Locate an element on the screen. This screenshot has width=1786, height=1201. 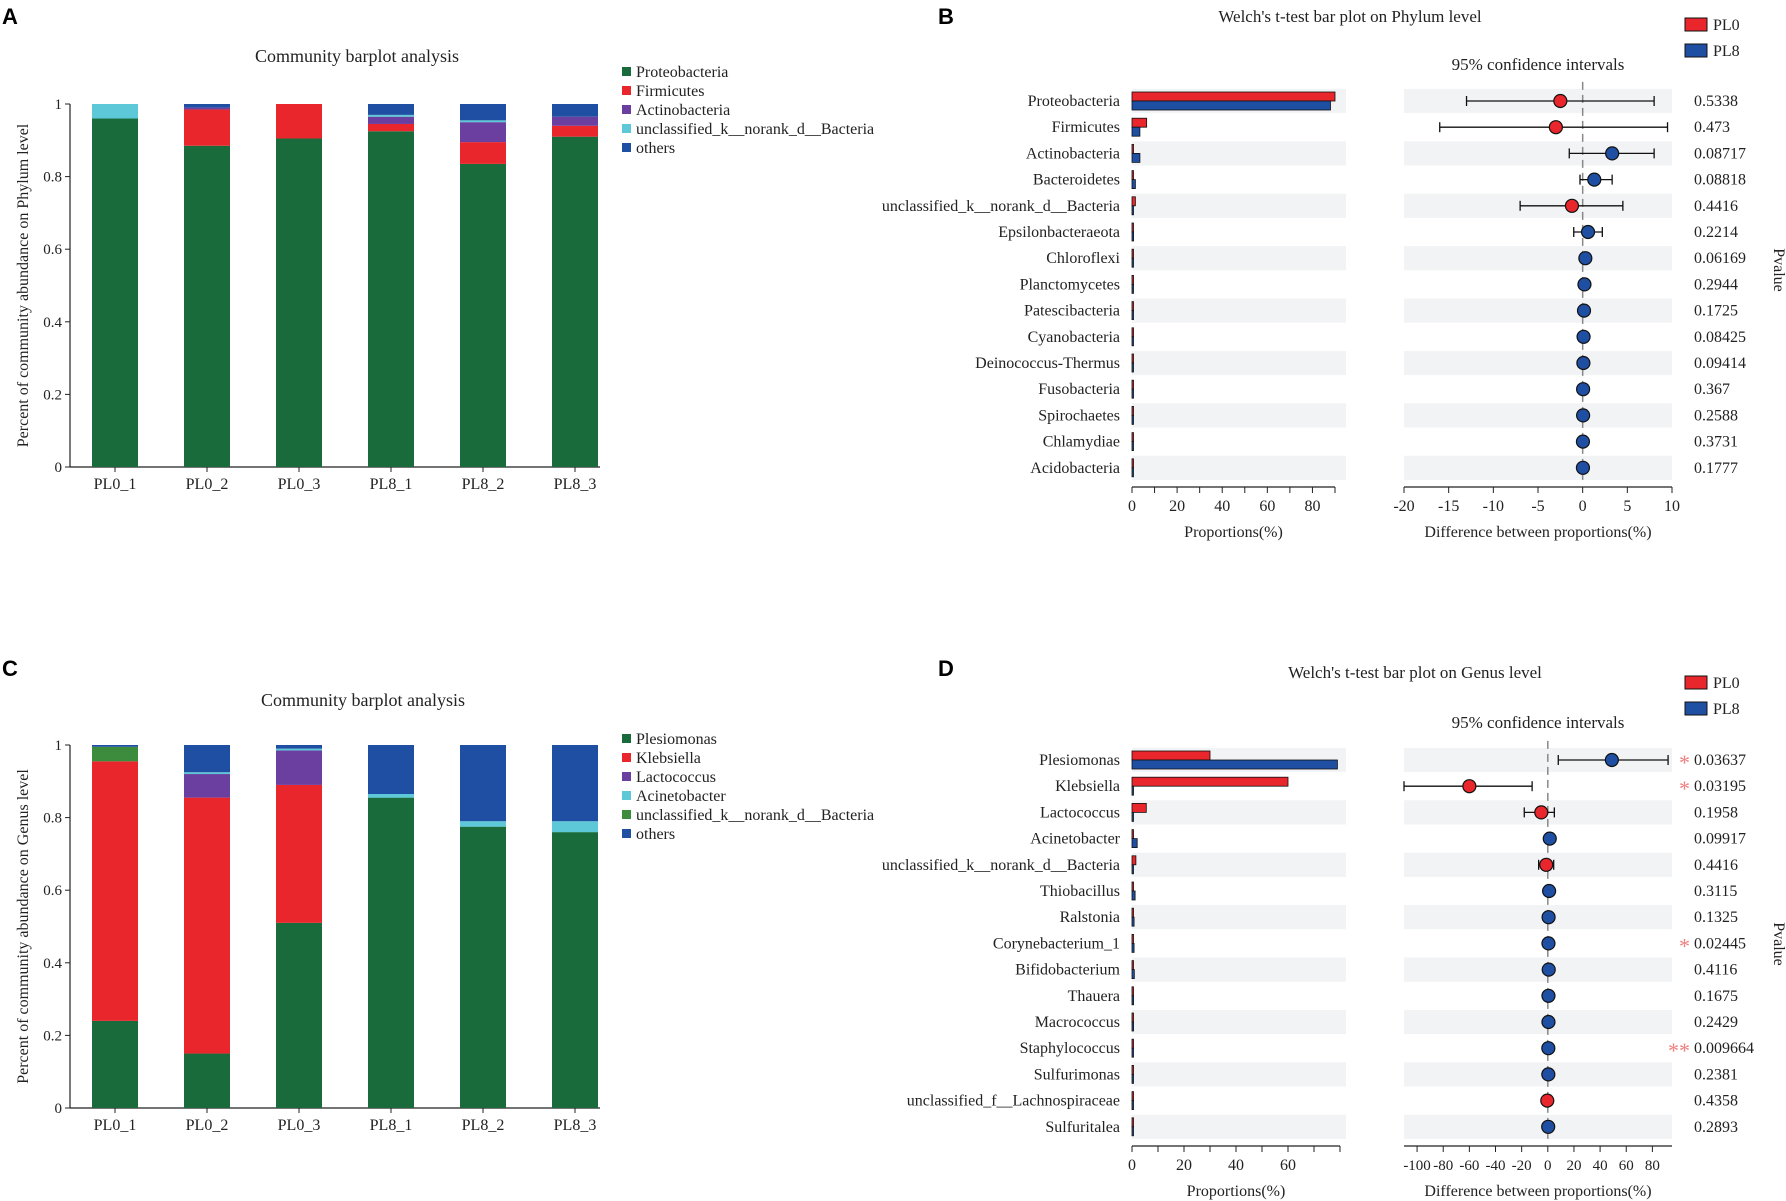
pvalue: 0.4358 is located at coordinates (1716, 1101).